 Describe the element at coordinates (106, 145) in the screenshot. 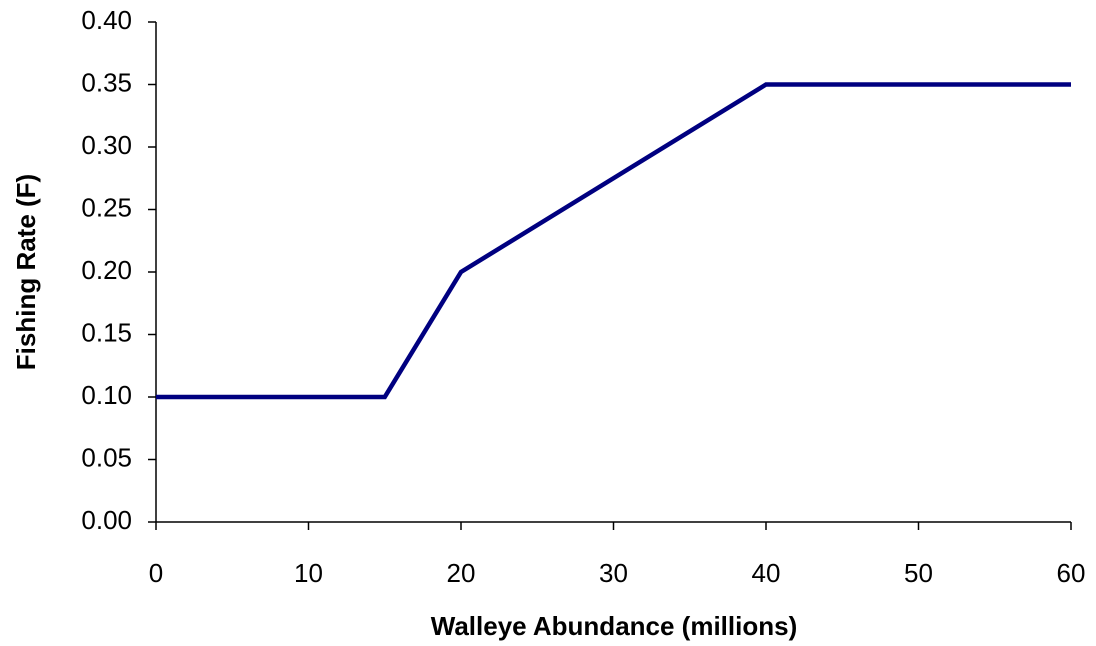

I see `y-tick-label: 0.30` at that location.